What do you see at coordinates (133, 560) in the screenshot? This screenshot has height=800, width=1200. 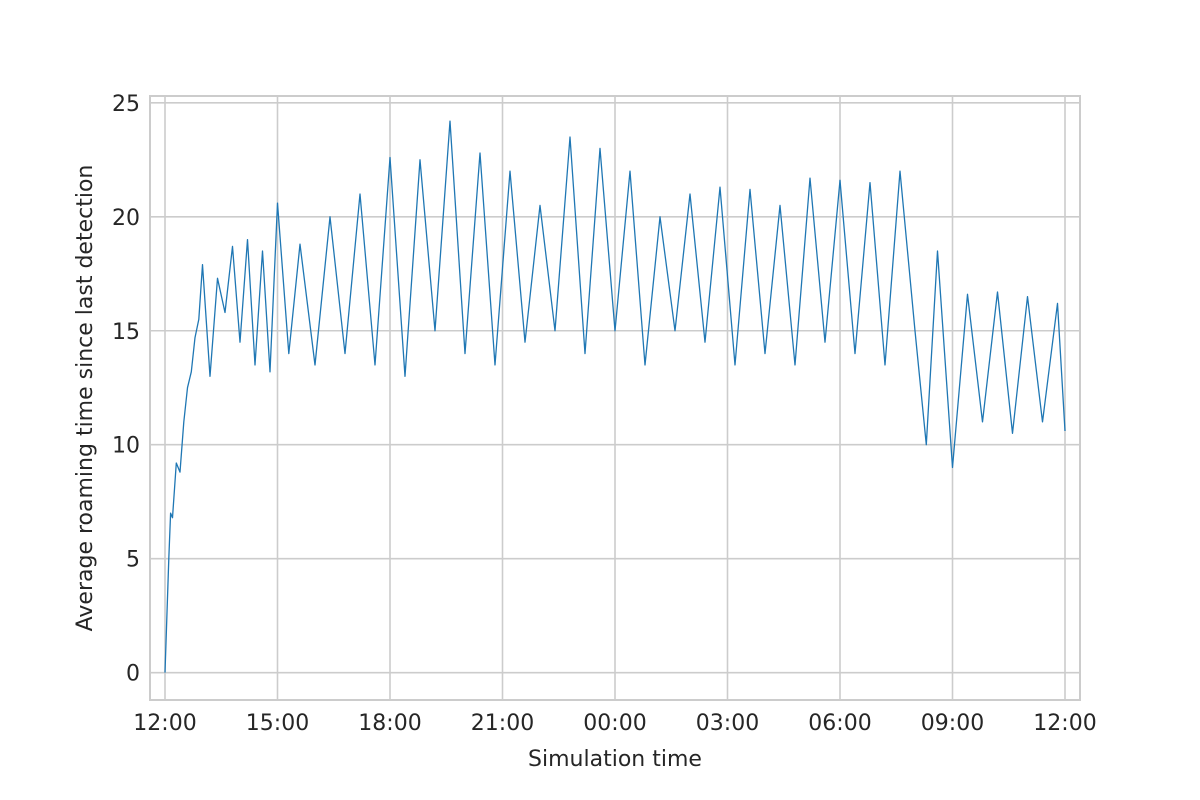 I see `y-tick-label: 5` at bounding box center [133, 560].